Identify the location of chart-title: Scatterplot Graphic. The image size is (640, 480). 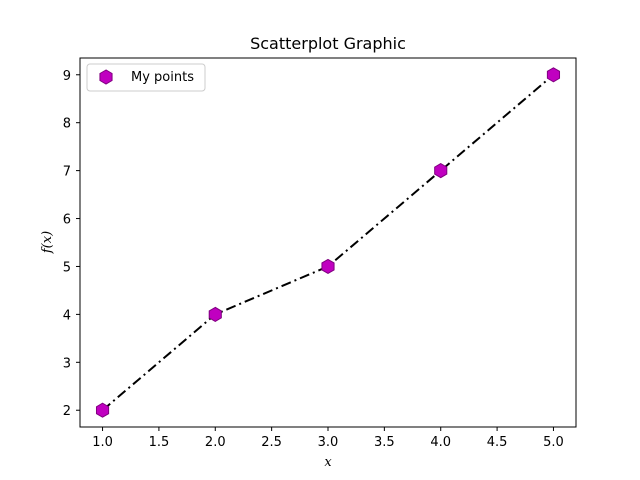
(328, 43).